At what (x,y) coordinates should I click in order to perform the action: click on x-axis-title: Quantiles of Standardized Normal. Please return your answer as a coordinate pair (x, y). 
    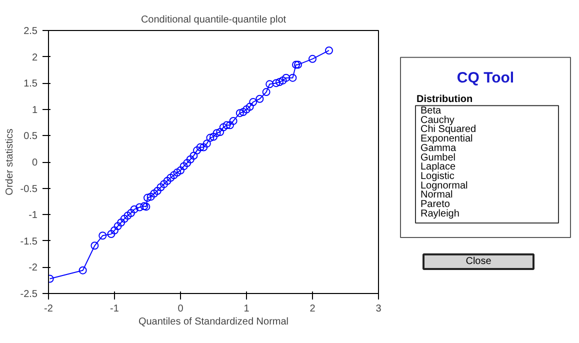
    Looking at the image, I should click on (213, 322).